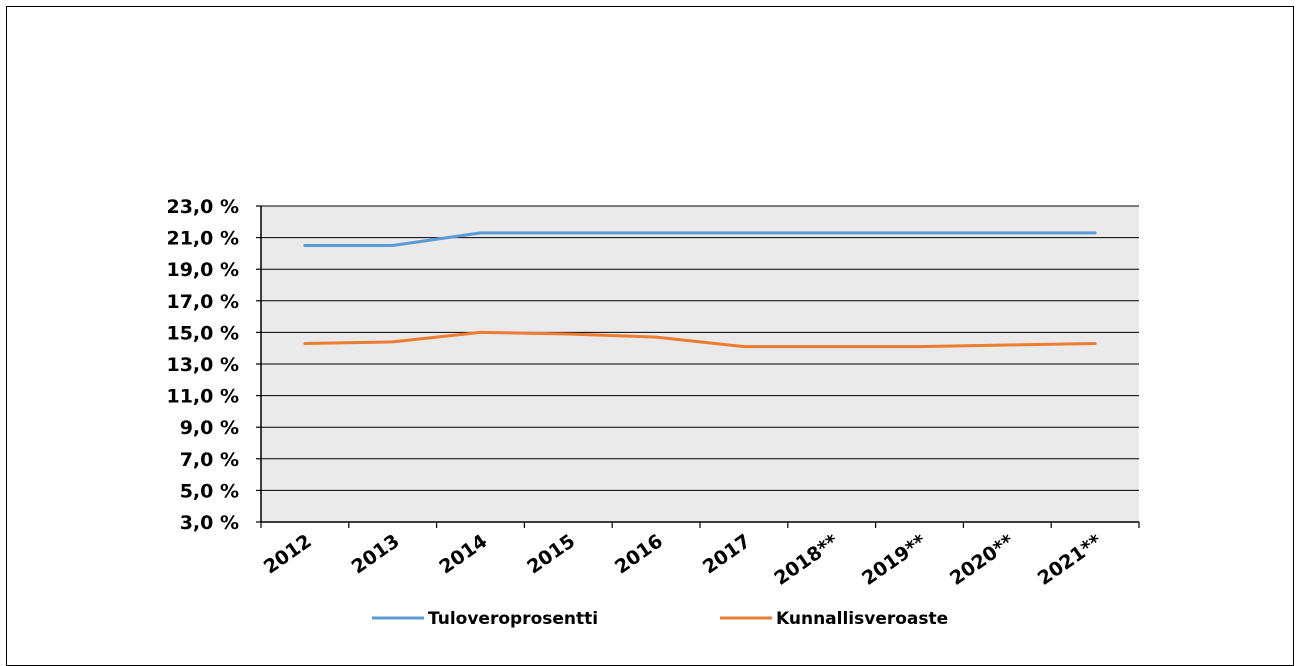  Describe the element at coordinates (639, 554) in the screenshot. I see `x-tick-label: 2016` at that location.